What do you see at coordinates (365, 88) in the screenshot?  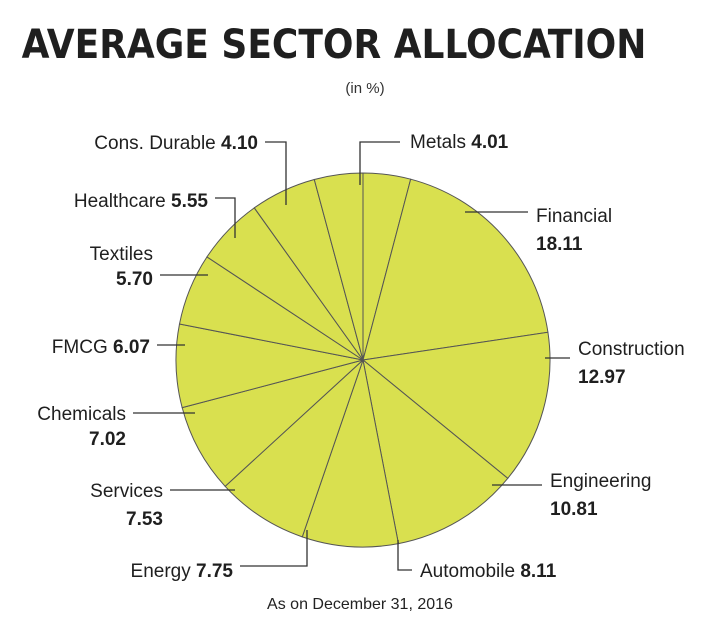 I see `chart-subtitle: (in %)` at bounding box center [365, 88].